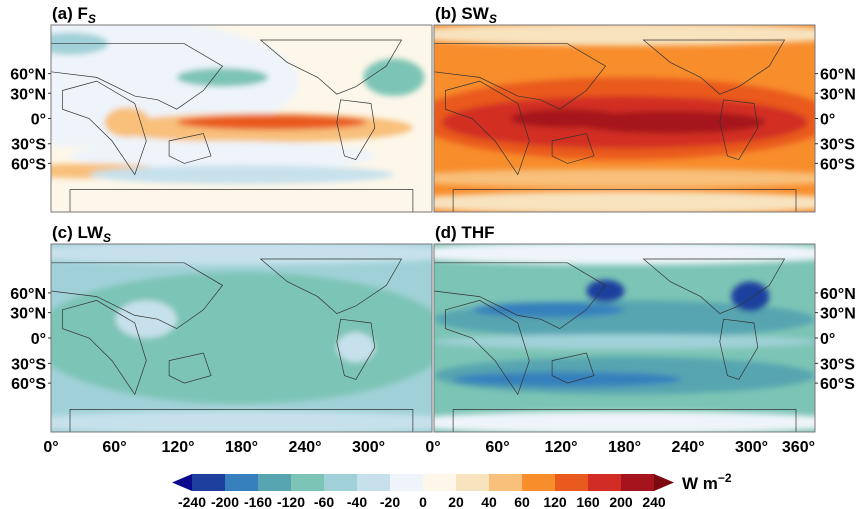 This screenshot has width=866, height=509. What do you see at coordinates (81, 234) in the screenshot?
I see `panel-title: (c) LWS` at bounding box center [81, 234].